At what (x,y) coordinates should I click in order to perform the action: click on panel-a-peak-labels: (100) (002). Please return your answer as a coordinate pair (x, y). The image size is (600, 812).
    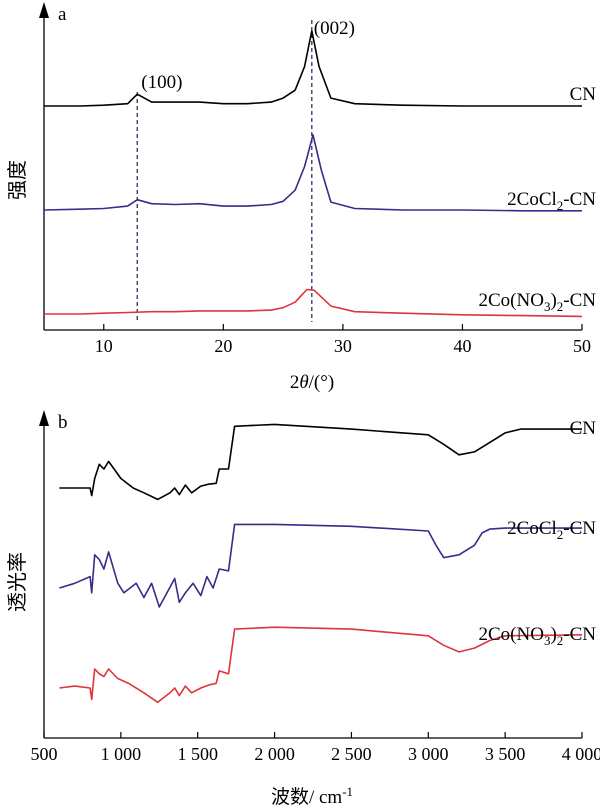
    Looking at the image, I should click on (248, 55).